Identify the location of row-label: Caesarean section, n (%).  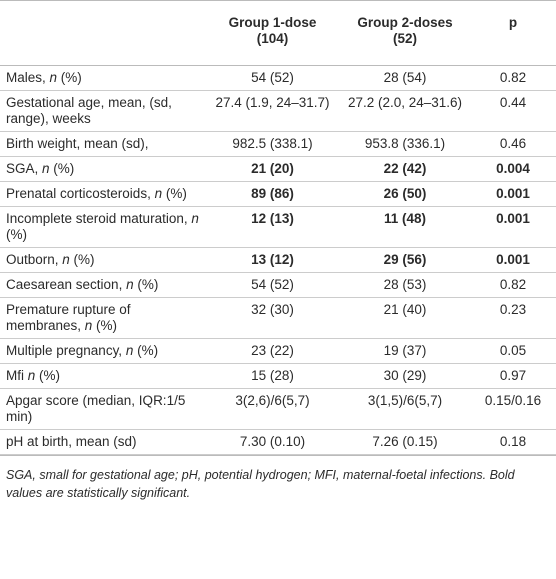
(102, 285).